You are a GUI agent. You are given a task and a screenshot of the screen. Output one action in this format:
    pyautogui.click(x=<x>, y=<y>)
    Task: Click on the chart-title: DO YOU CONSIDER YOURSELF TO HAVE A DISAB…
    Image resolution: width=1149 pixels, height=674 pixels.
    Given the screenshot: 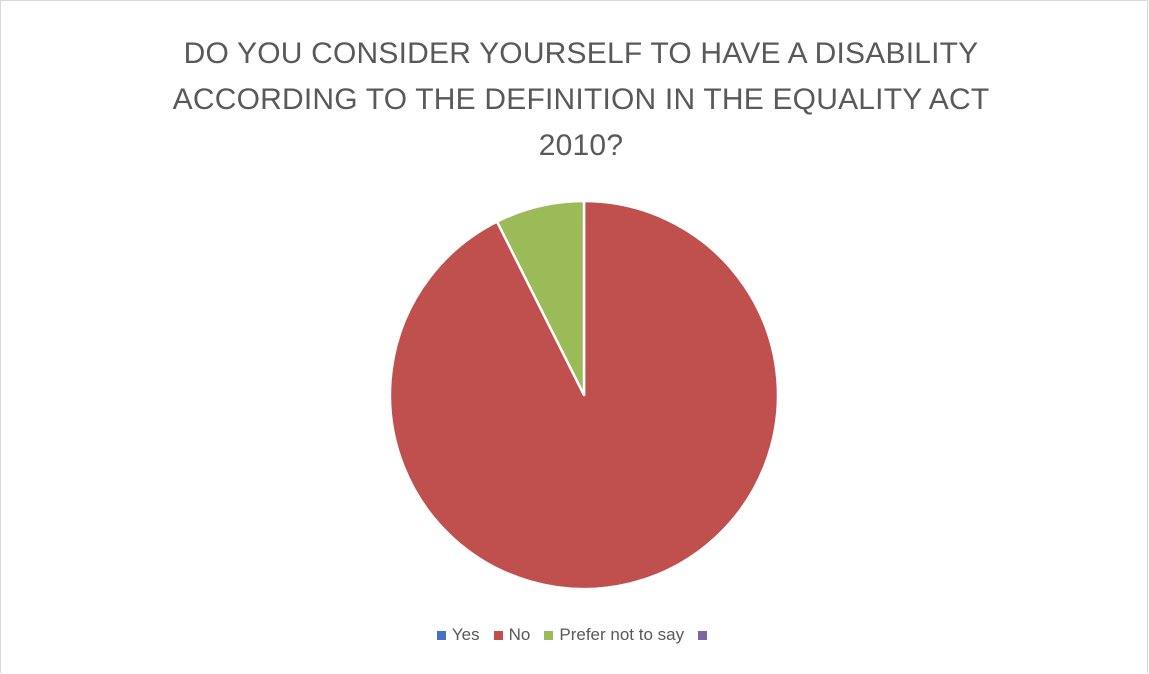 What is the action you would take?
    pyautogui.click(x=581, y=99)
    